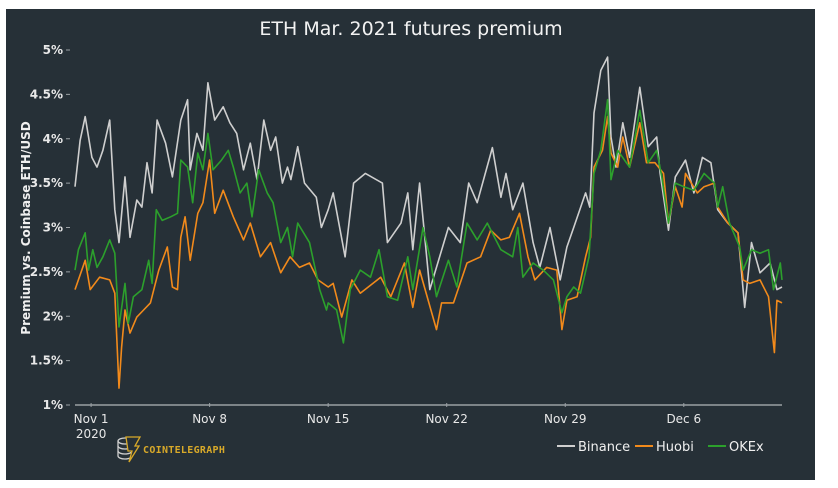  What do you see at coordinates (746, 447) in the screenshot?
I see `legend-label-okex: OKEx` at bounding box center [746, 447].